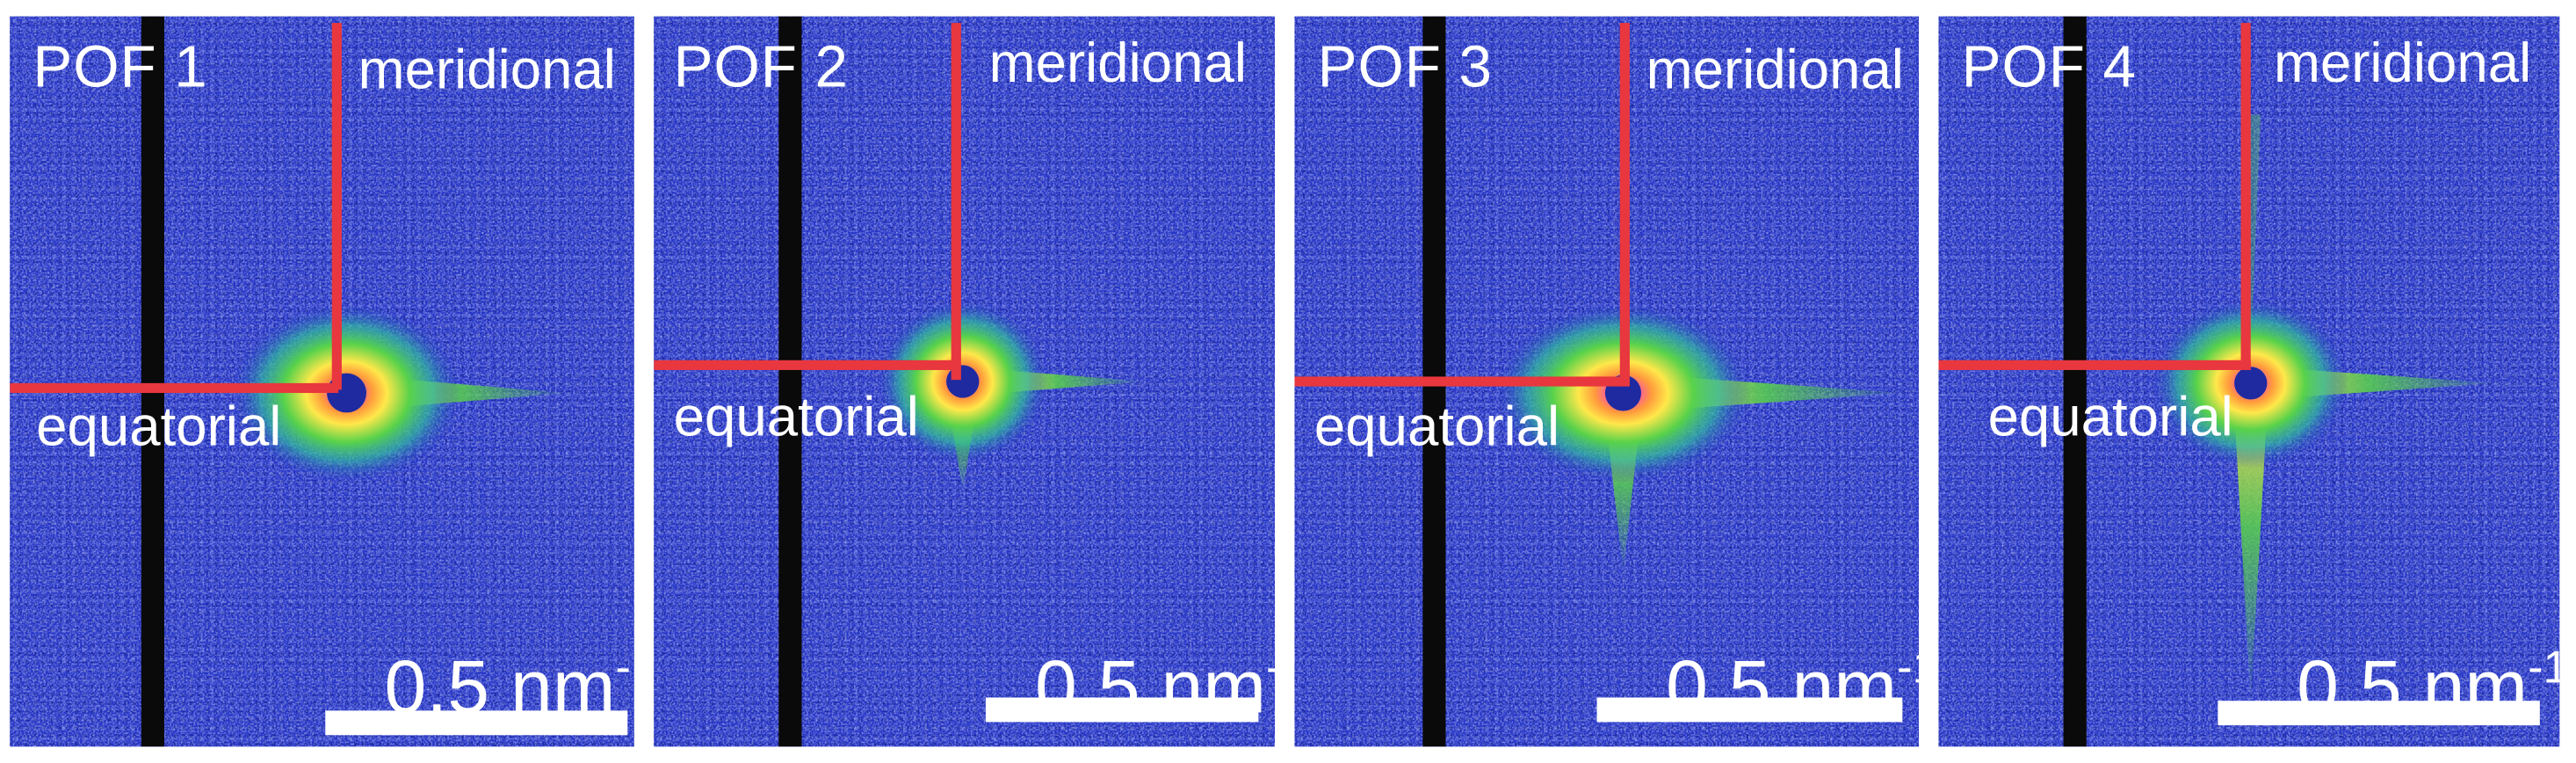  I want to click on panel-label: POF 2, so click(761, 66).